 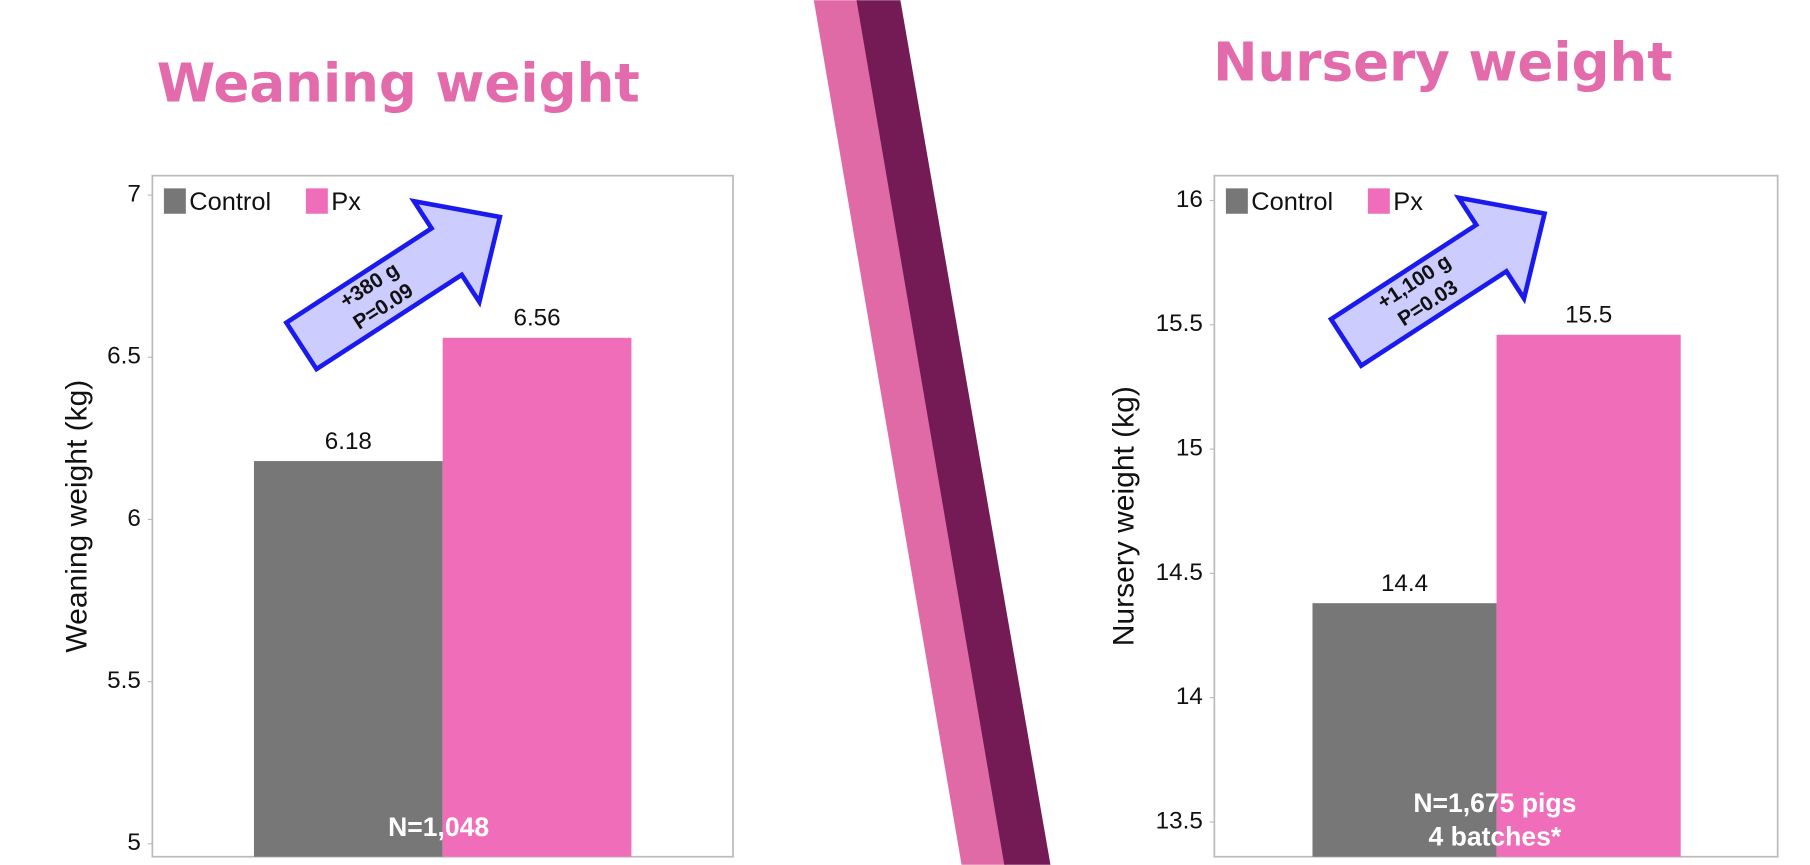 I want to click on note: N=1,048, so click(x=438, y=827).